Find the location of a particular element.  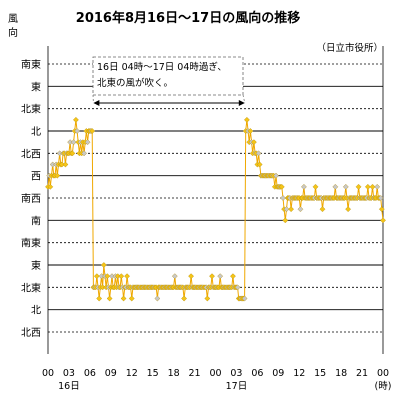

chart-title: 2016年8月16日～17日の風向の推移 is located at coordinates (188, 18).